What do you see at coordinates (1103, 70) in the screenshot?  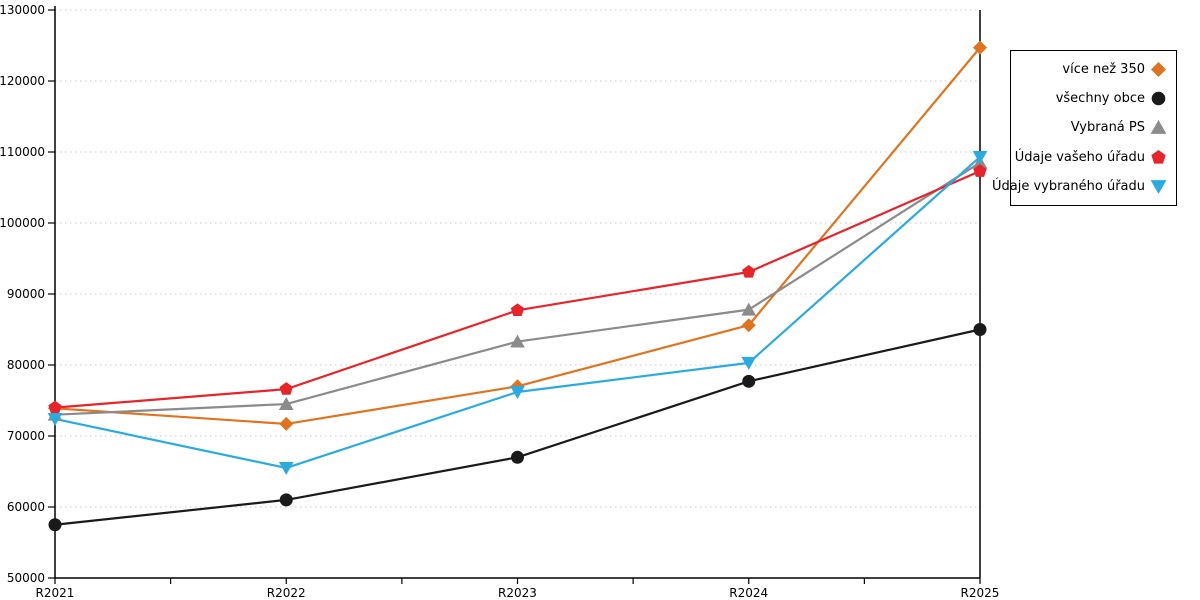 I see `legend-label: více než 350` at bounding box center [1103, 70].